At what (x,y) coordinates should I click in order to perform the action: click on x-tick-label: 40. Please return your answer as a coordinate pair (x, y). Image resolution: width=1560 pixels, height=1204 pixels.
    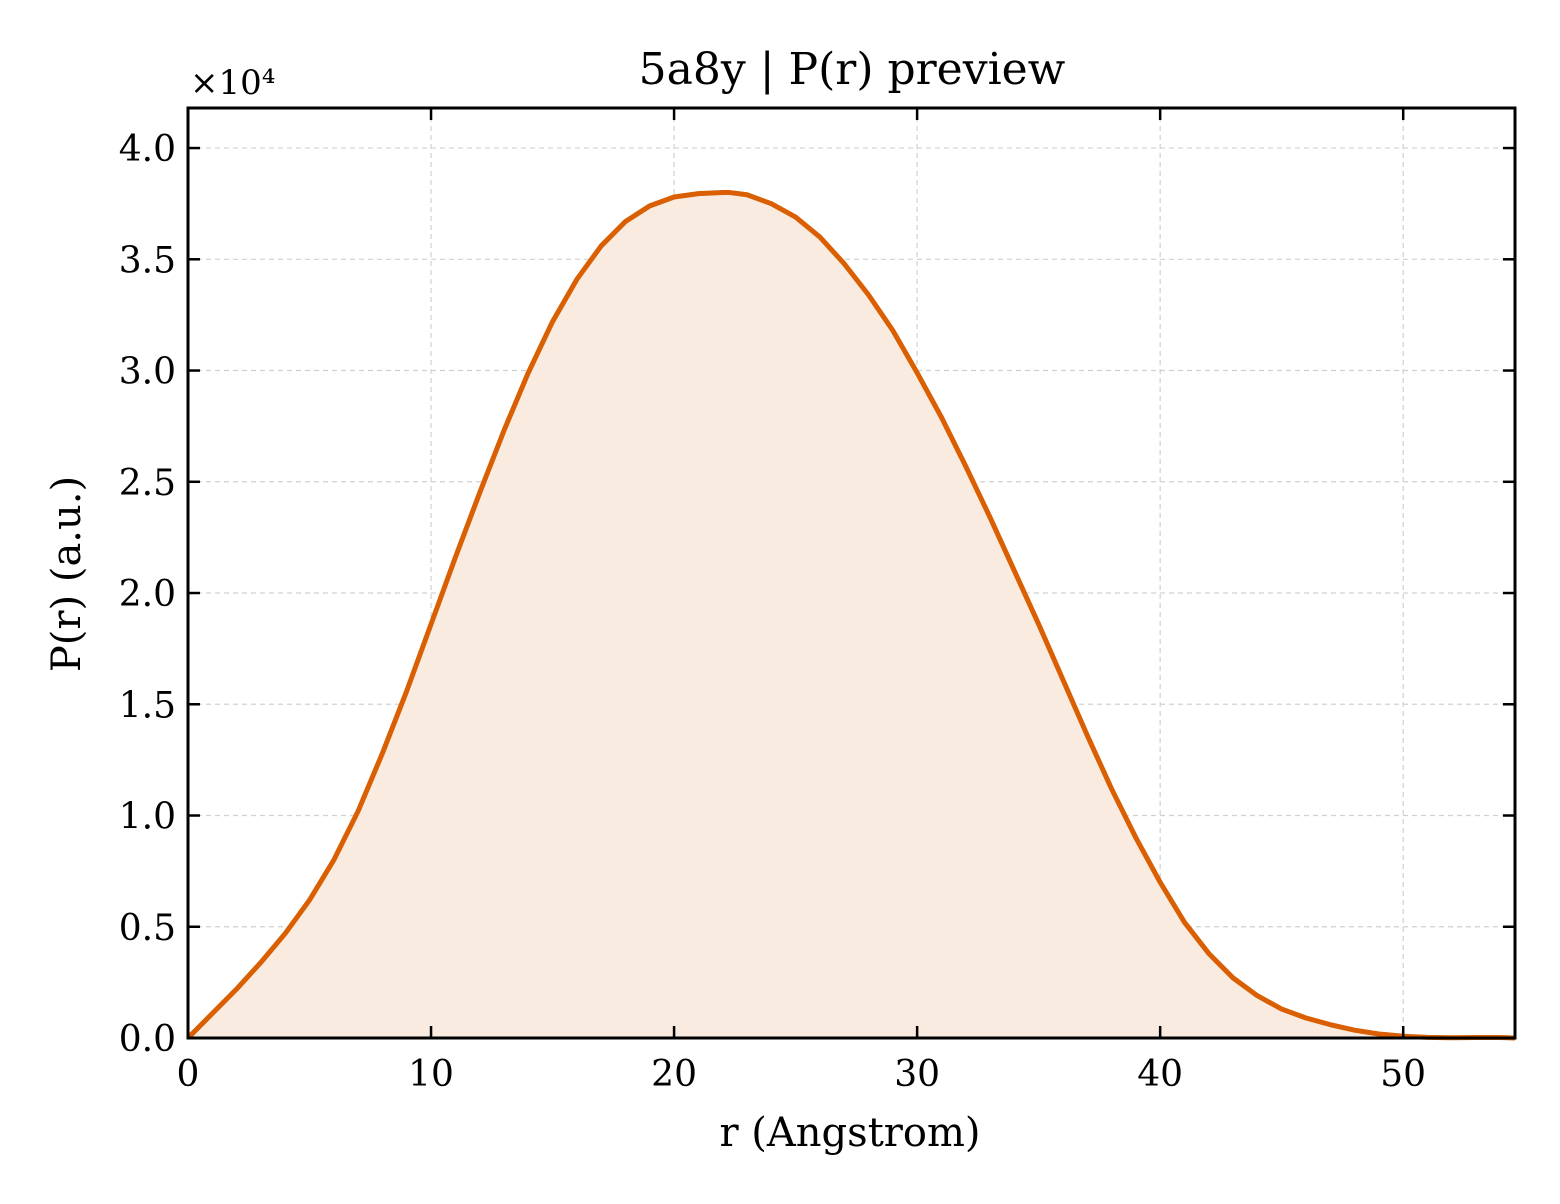
    Looking at the image, I should click on (1160, 1074).